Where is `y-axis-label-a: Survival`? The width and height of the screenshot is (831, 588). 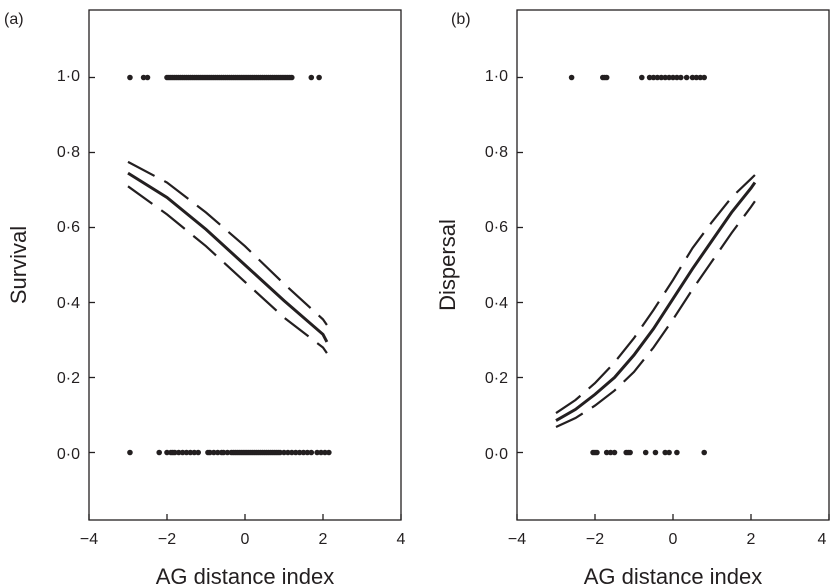 y-axis-label-a: Survival is located at coordinates (18, 265).